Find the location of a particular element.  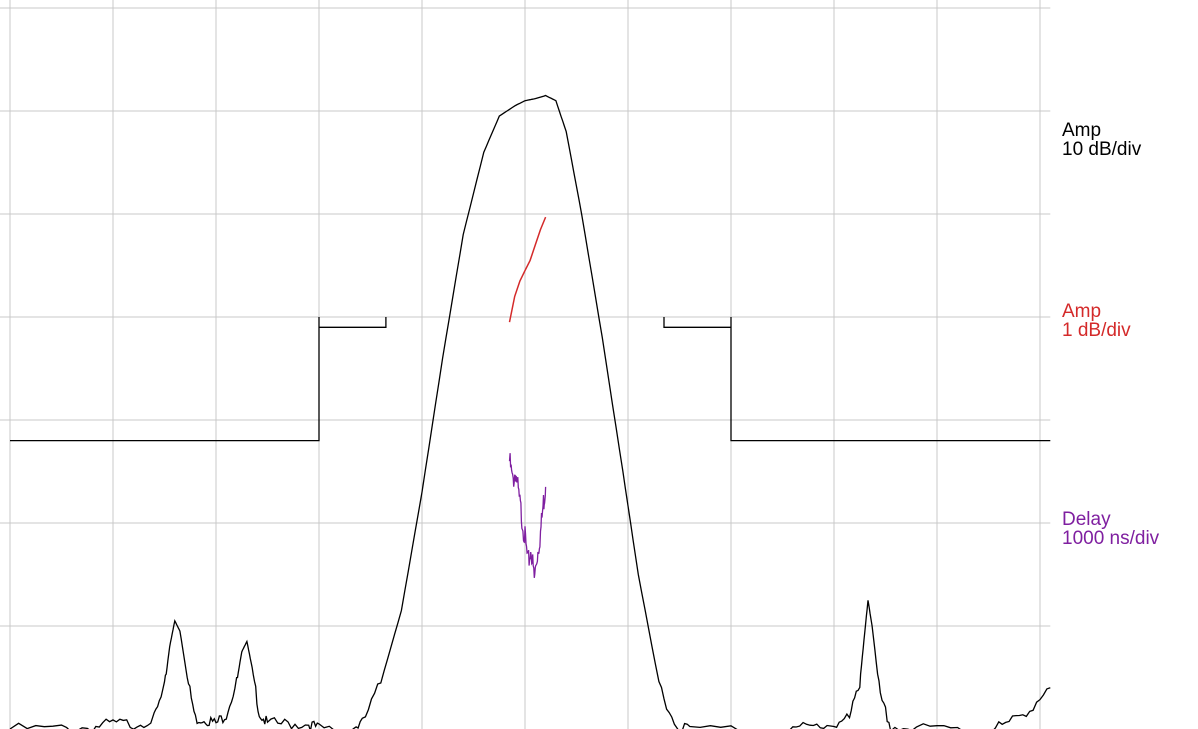

legend-amp-fine: Amp 1 dB/div is located at coordinates (1096, 321).